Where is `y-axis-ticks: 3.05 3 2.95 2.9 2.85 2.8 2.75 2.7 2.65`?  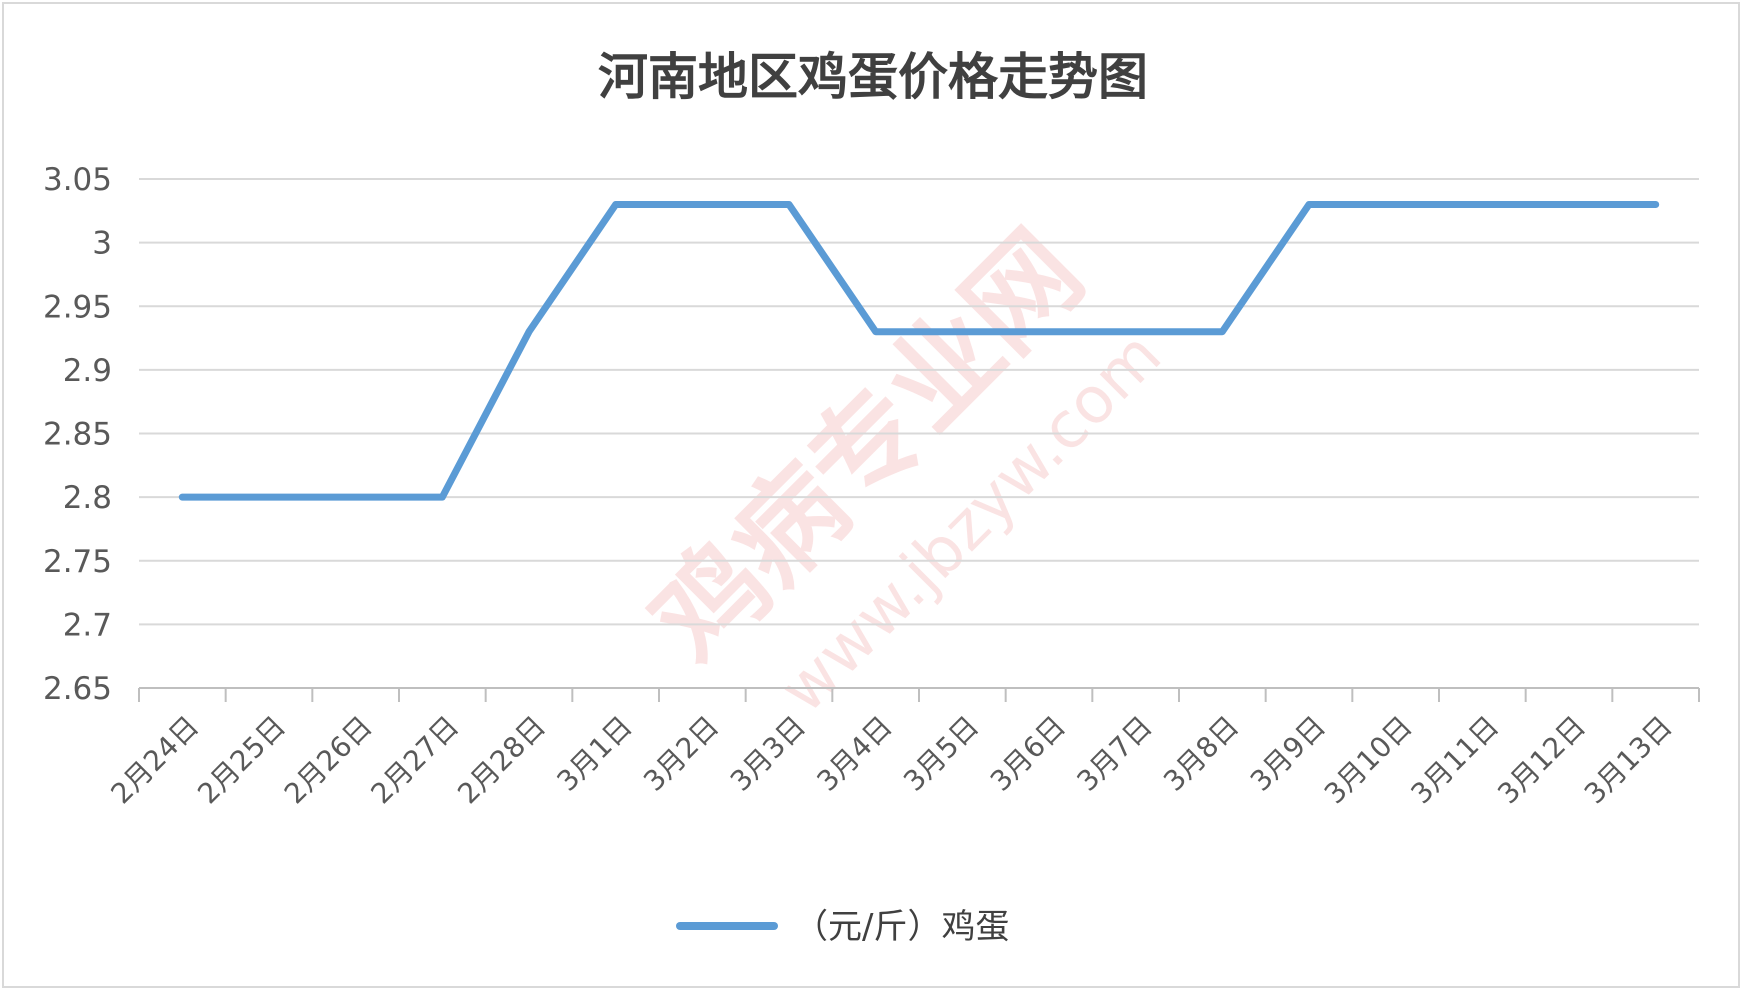
y-axis-ticks: 3.05 3 2.95 2.9 2.85 2.8 2.75 2.7 2.65 is located at coordinates (77, 434).